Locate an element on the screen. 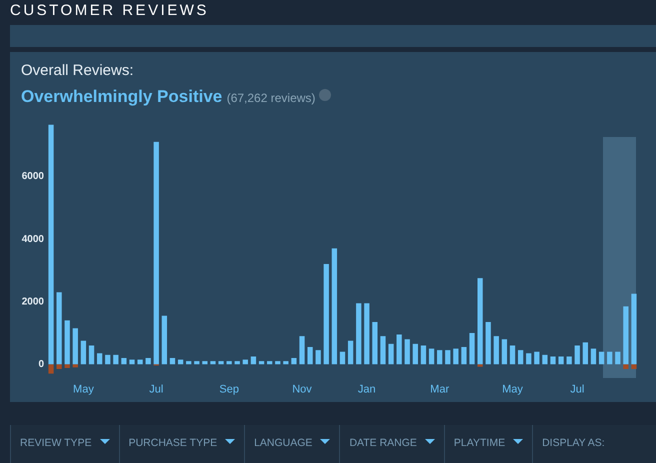  text: REVIEW TYPE is located at coordinates (56, 443).